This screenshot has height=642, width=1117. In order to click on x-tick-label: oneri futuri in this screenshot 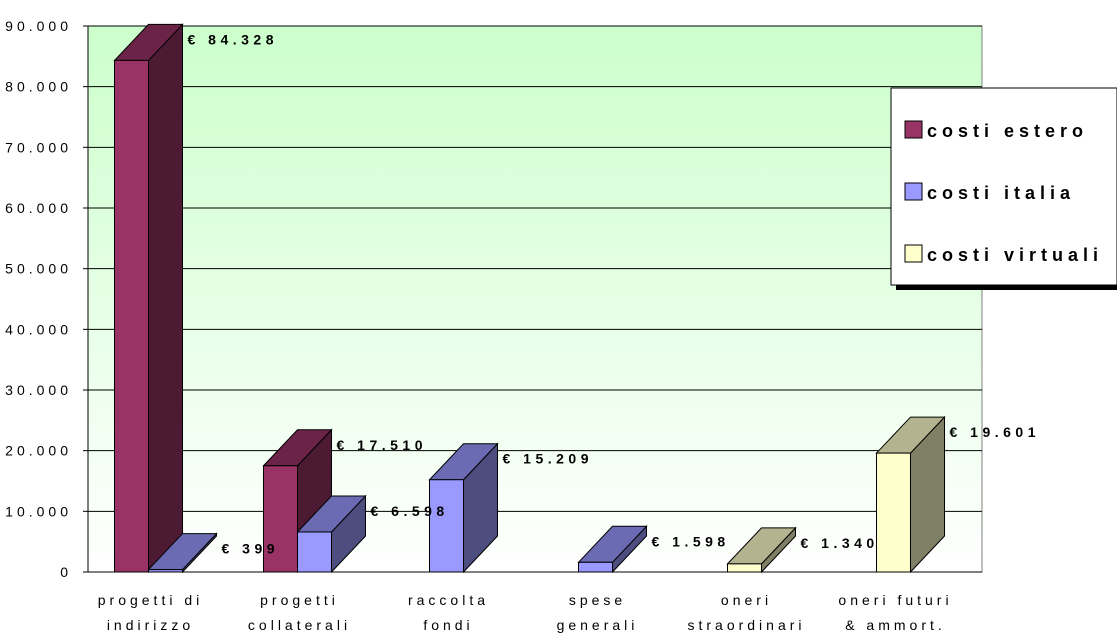, I will do `click(895, 600)`.